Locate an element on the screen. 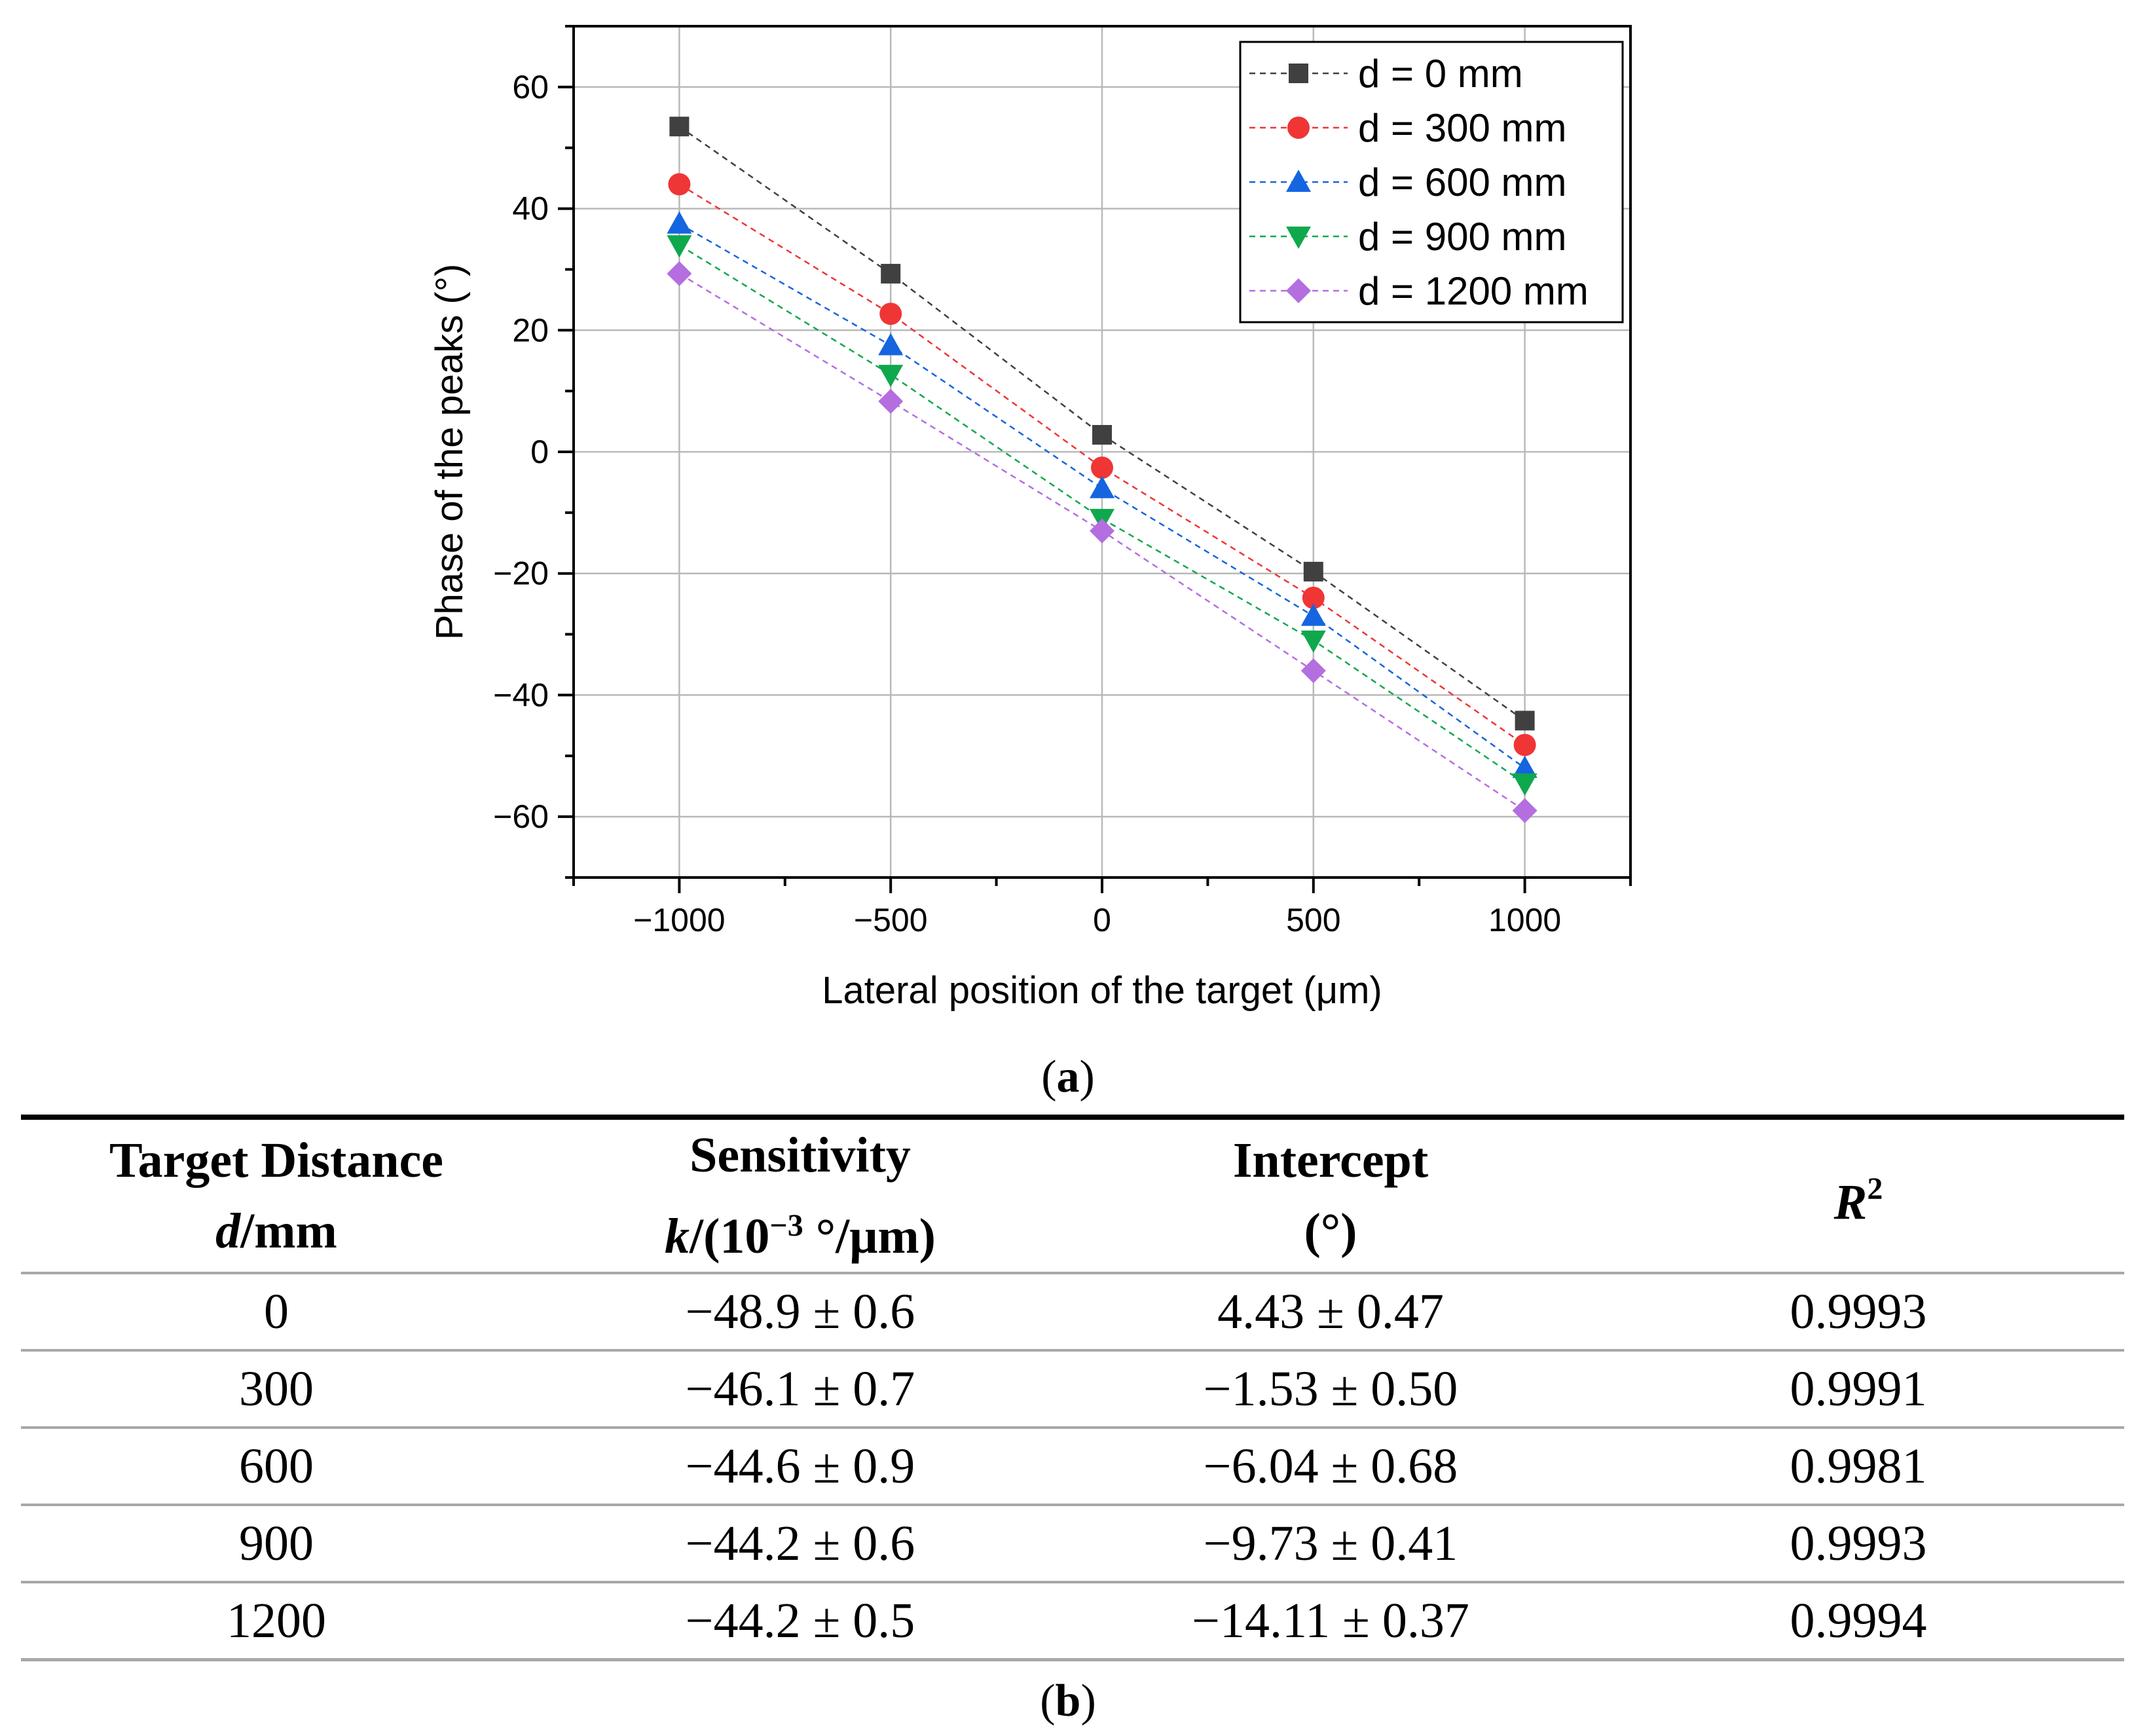  table-row: 0 −48.9 ± 0.6 4.43 ± 0.47 0.9993 is located at coordinates (1072, 1312).